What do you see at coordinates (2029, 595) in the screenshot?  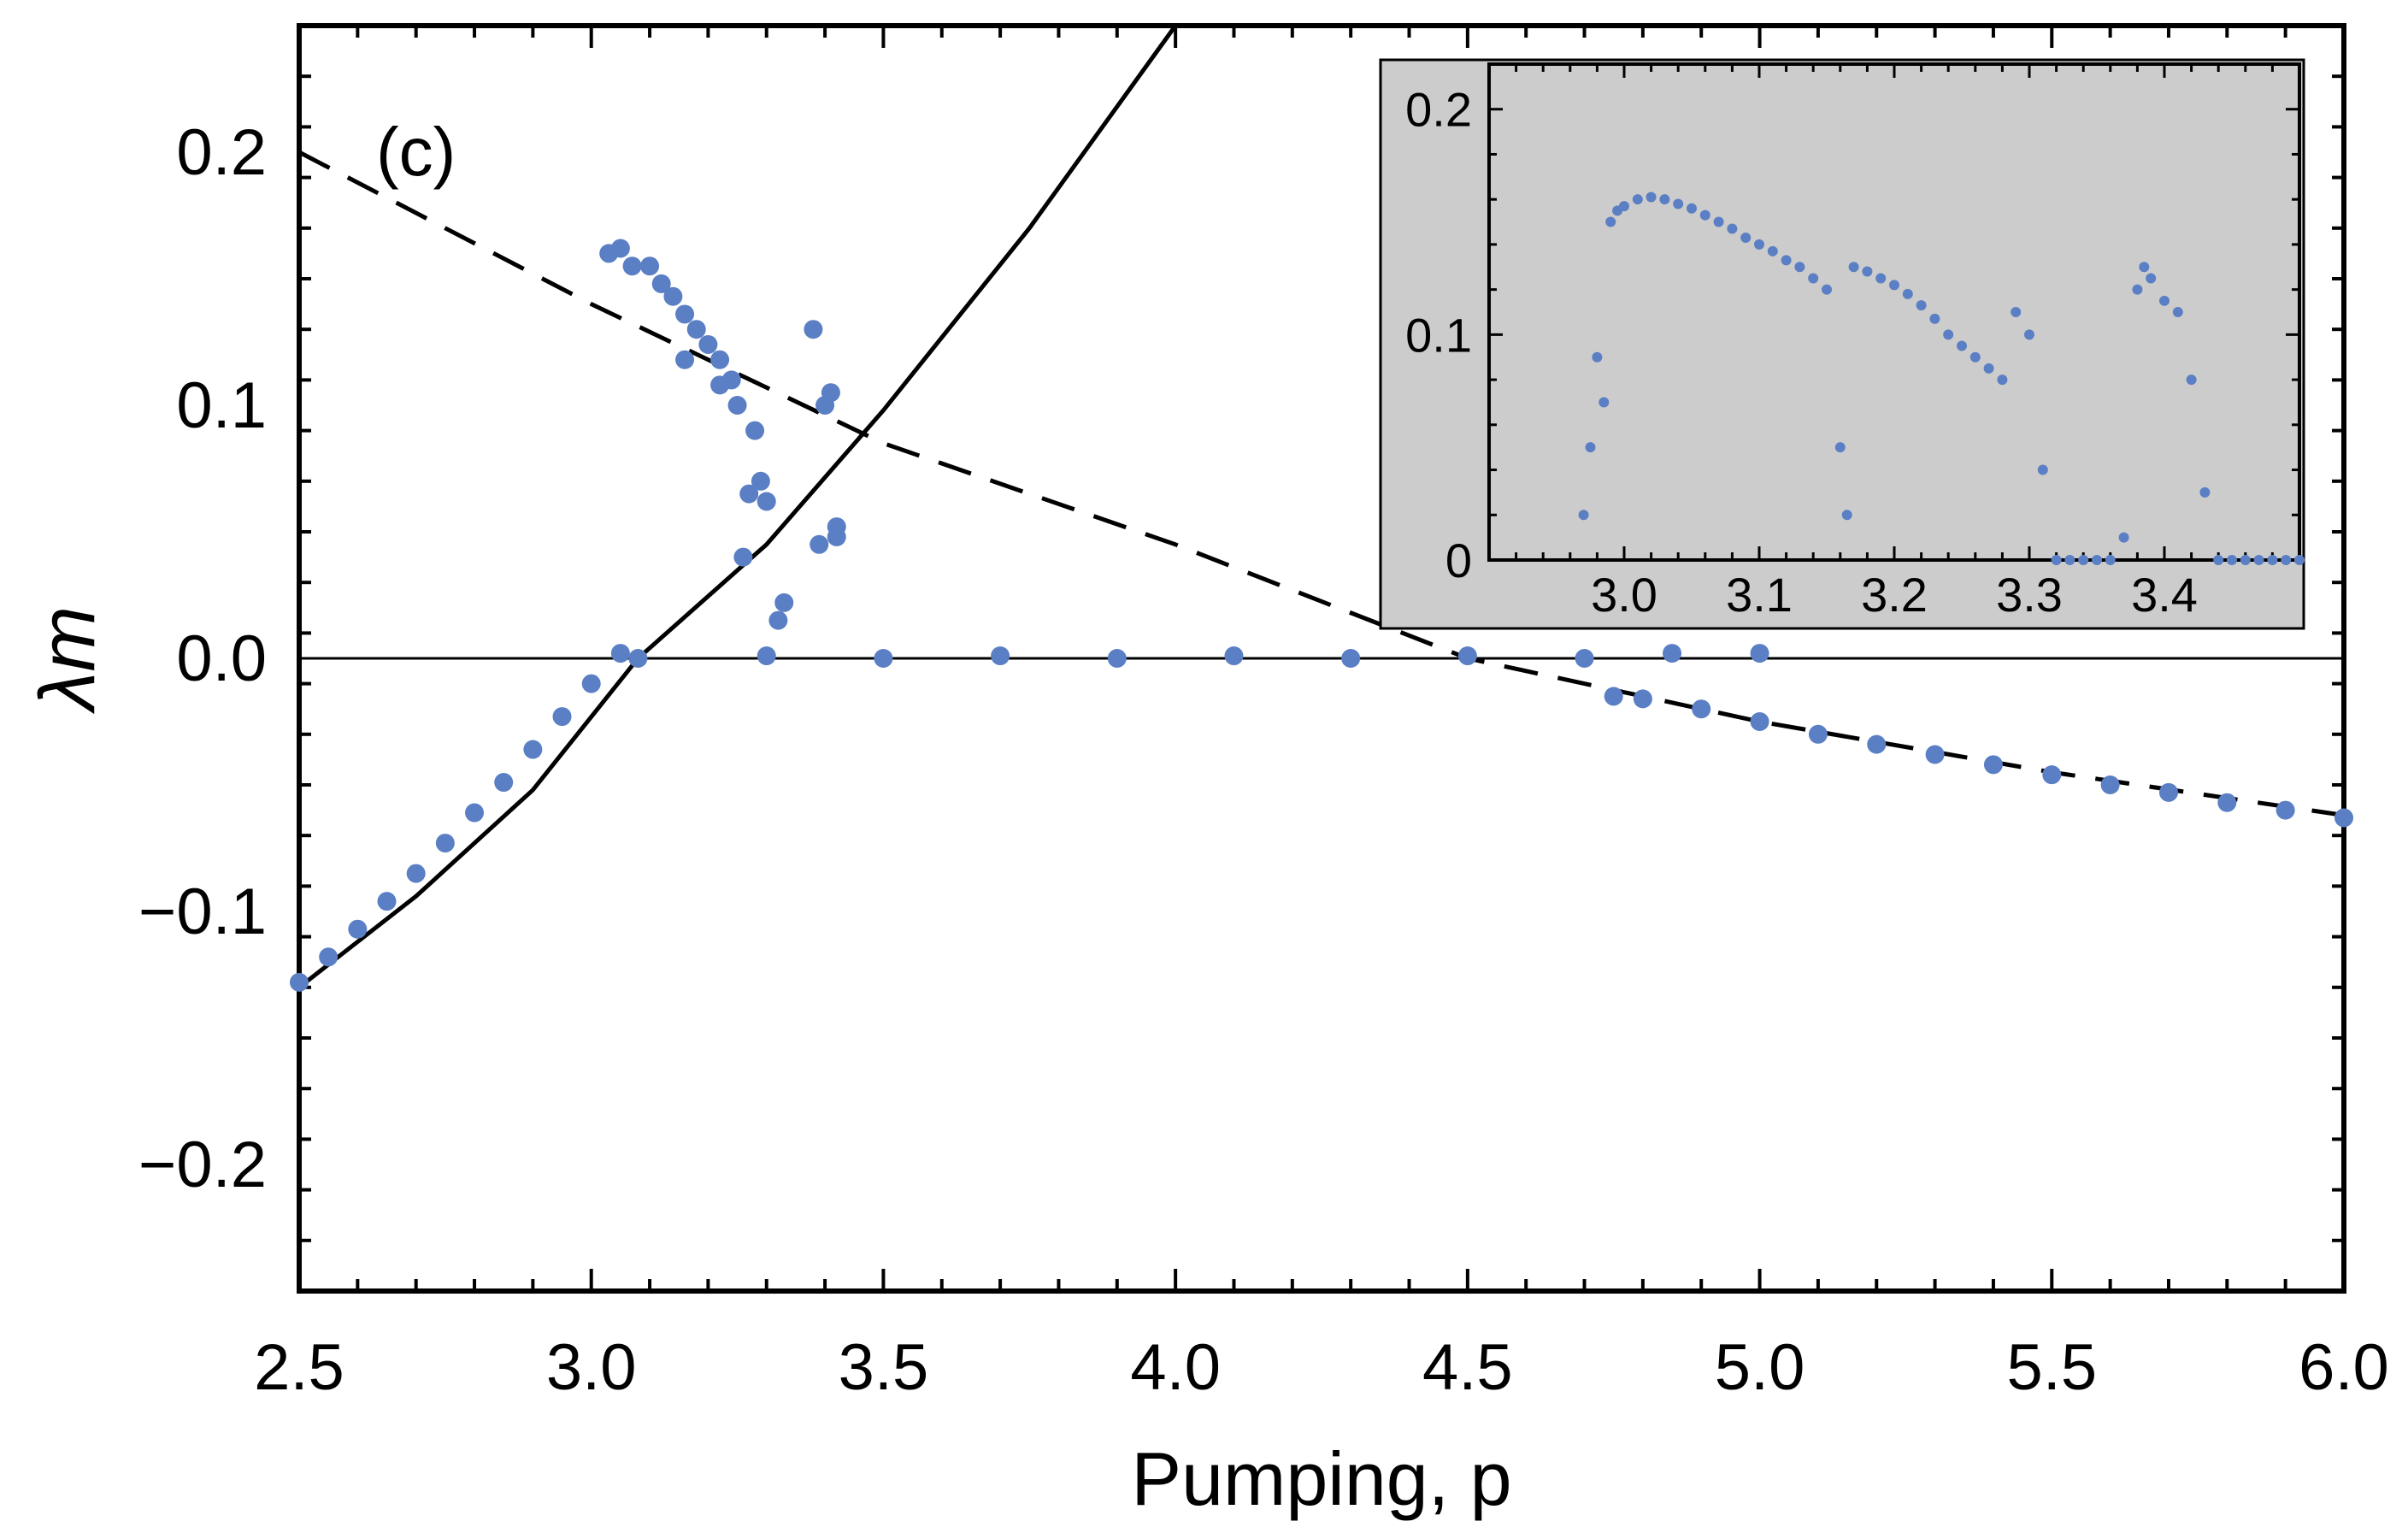 I see `inset-x-tick-label: 3.3` at bounding box center [2029, 595].